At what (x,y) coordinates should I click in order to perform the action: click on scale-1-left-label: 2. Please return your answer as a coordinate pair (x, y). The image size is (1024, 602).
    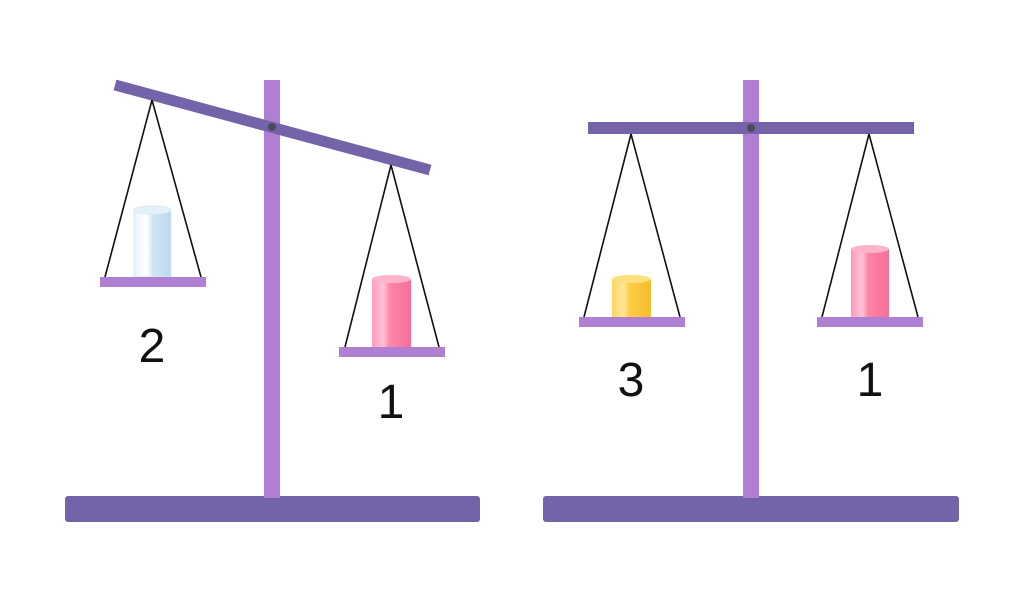
    Looking at the image, I should click on (152, 346).